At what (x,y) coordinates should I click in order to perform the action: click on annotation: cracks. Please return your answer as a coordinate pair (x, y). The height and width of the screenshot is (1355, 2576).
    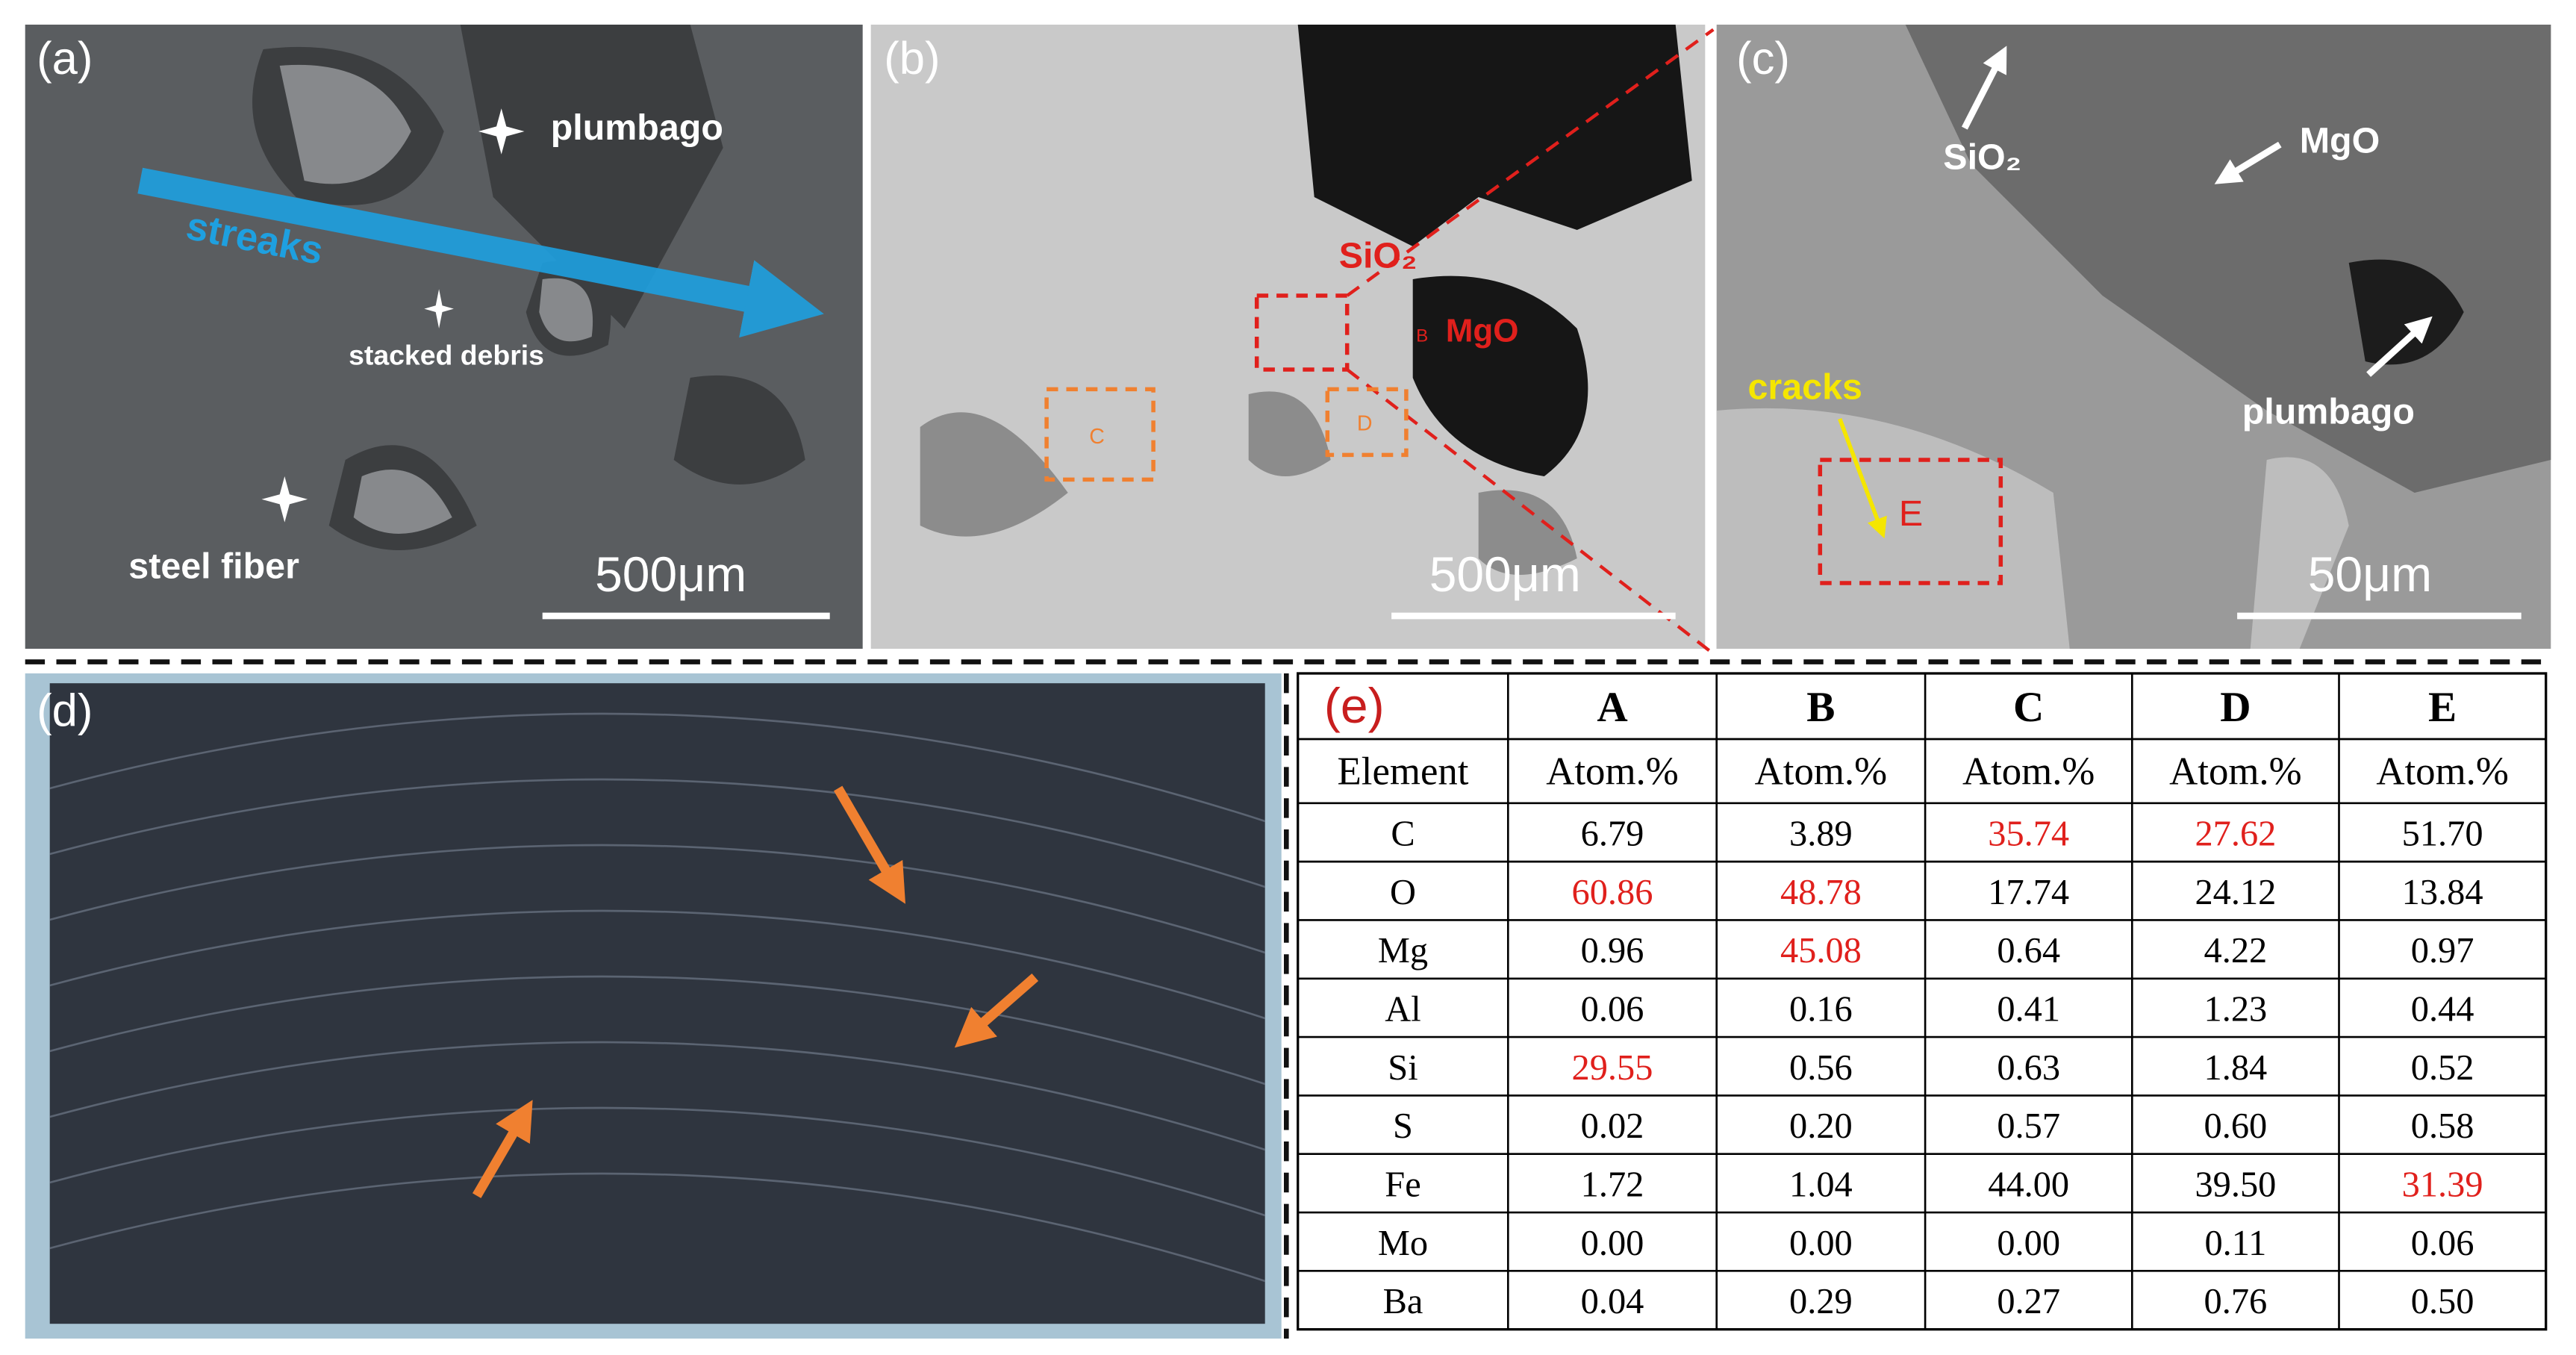
    Looking at the image, I should click on (1805, 387).